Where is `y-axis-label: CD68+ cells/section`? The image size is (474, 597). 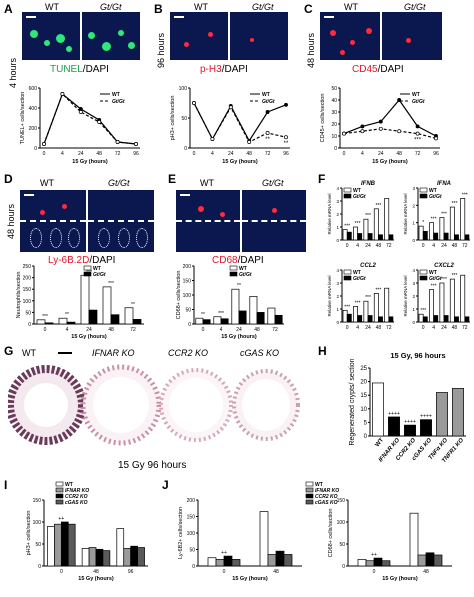 y-axis-label: CD68+ cells/section is located at coordinates (331, 533).